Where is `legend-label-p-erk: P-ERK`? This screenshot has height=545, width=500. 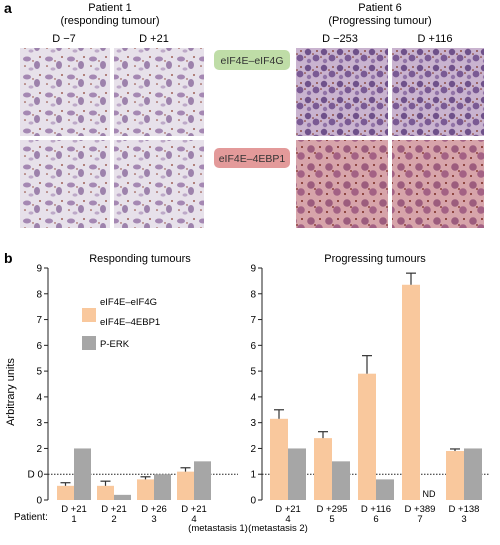
legend-label-p-erk: P-ERK is located at coordinates (115, 344).